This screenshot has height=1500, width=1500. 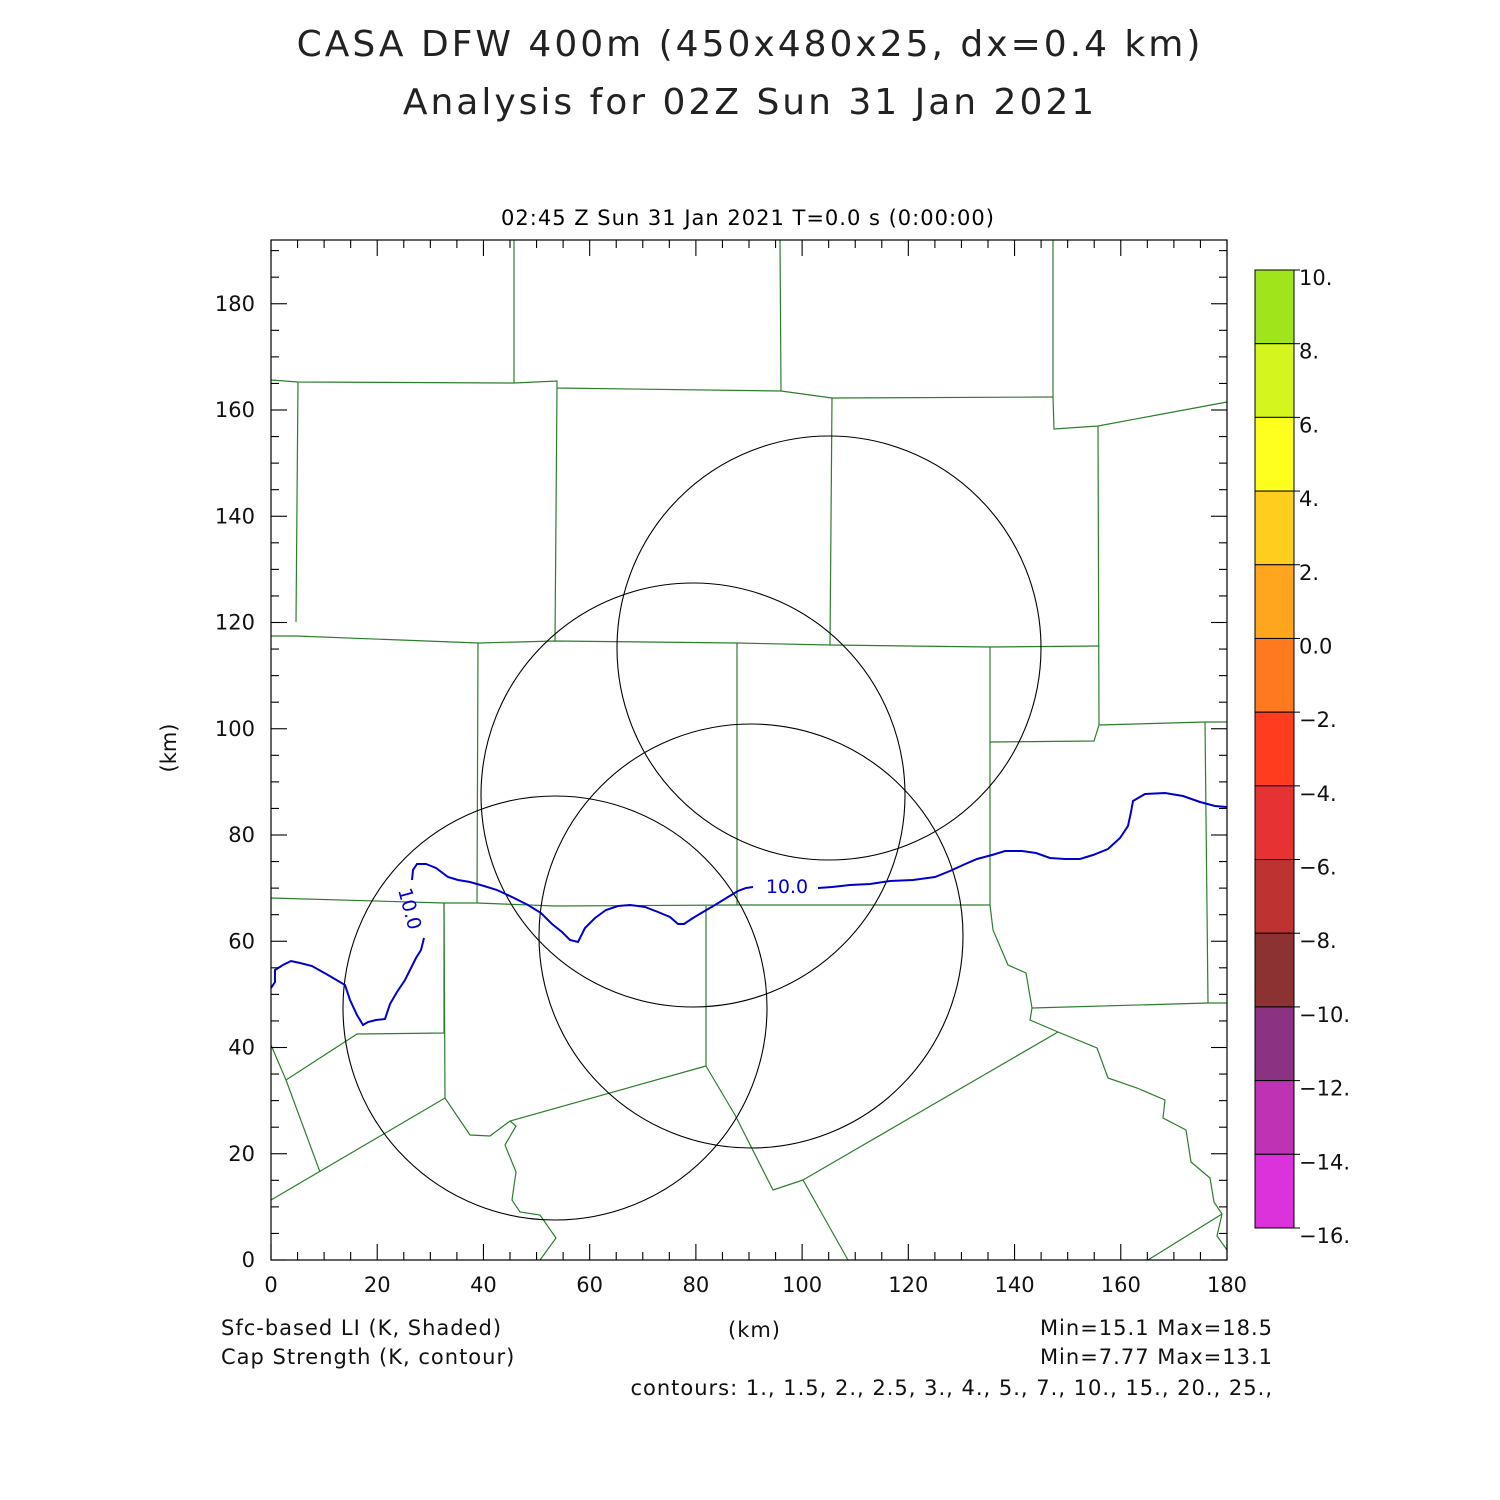 What do you see at coordinates (1315, 646) in the screenshot?
I see `colorbar-label: 0.0` at bounding box center [1315, 646].